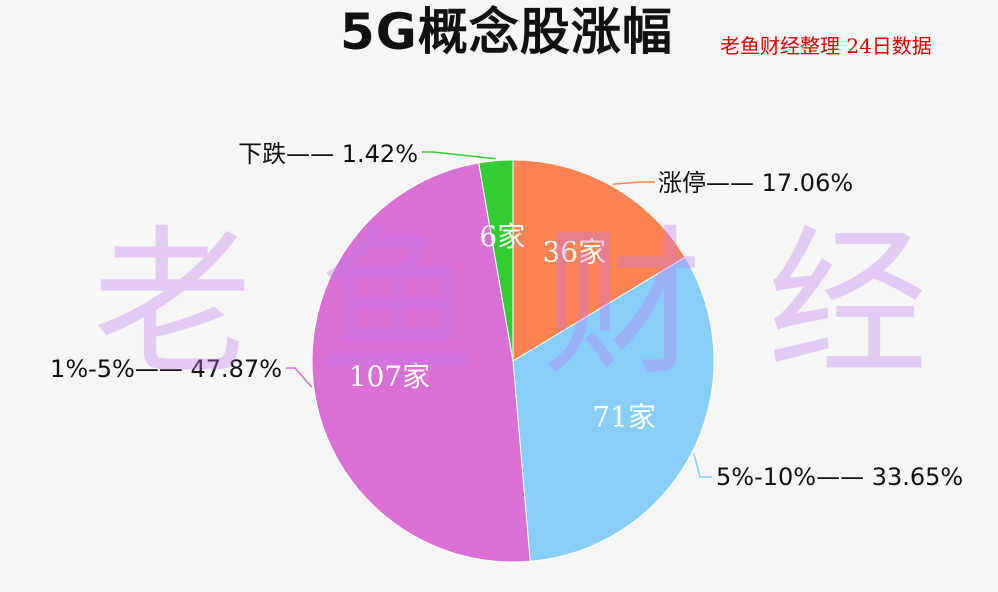 This screenshot has width=998, height=592. Describe the element at coordinates (755, 183) in the screenshot. I see `slice-percent-label: 涨停—— 17.06%` at that location.